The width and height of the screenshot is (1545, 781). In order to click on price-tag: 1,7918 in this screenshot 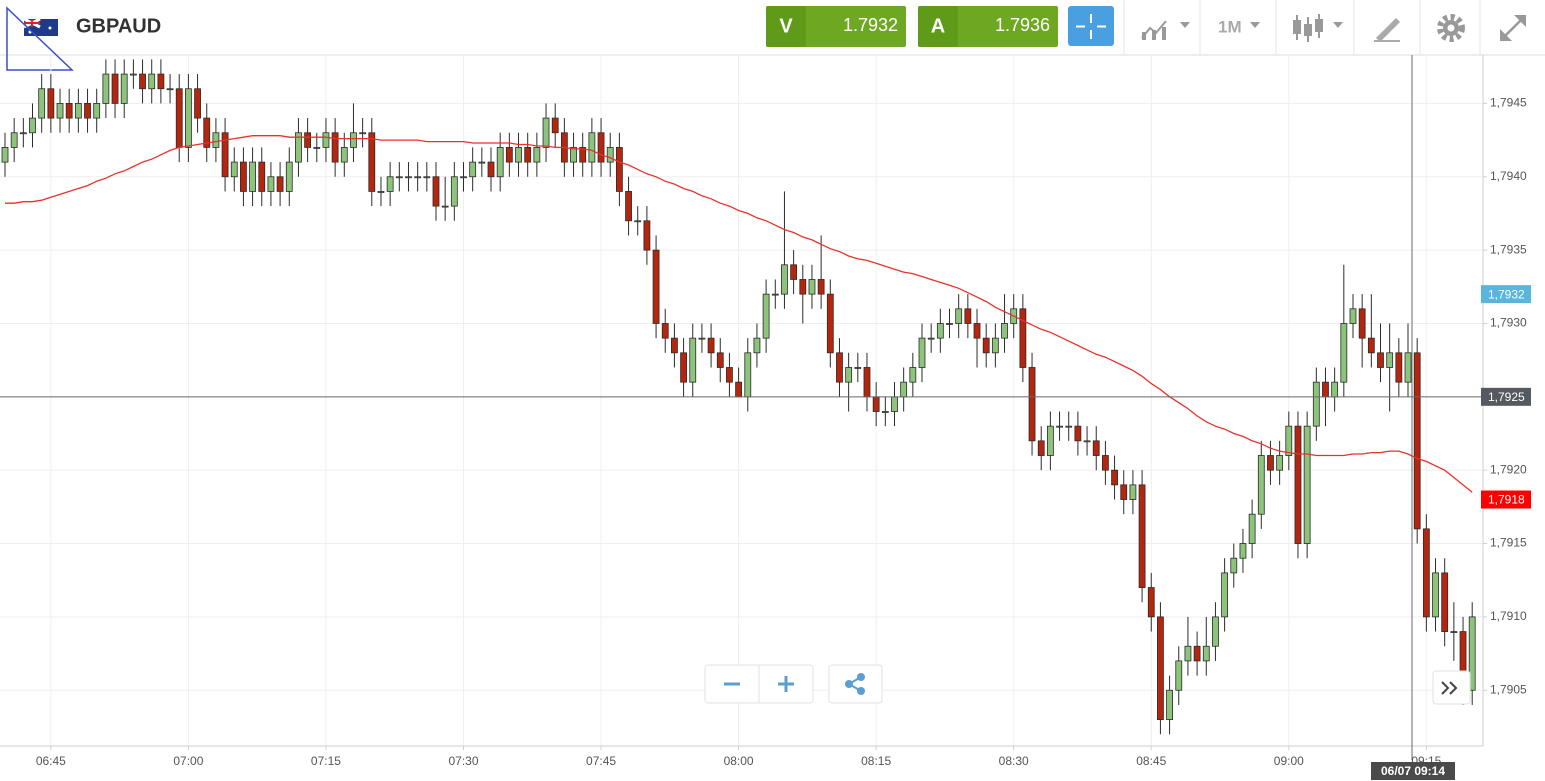, I will do `click(1506, 500)`.